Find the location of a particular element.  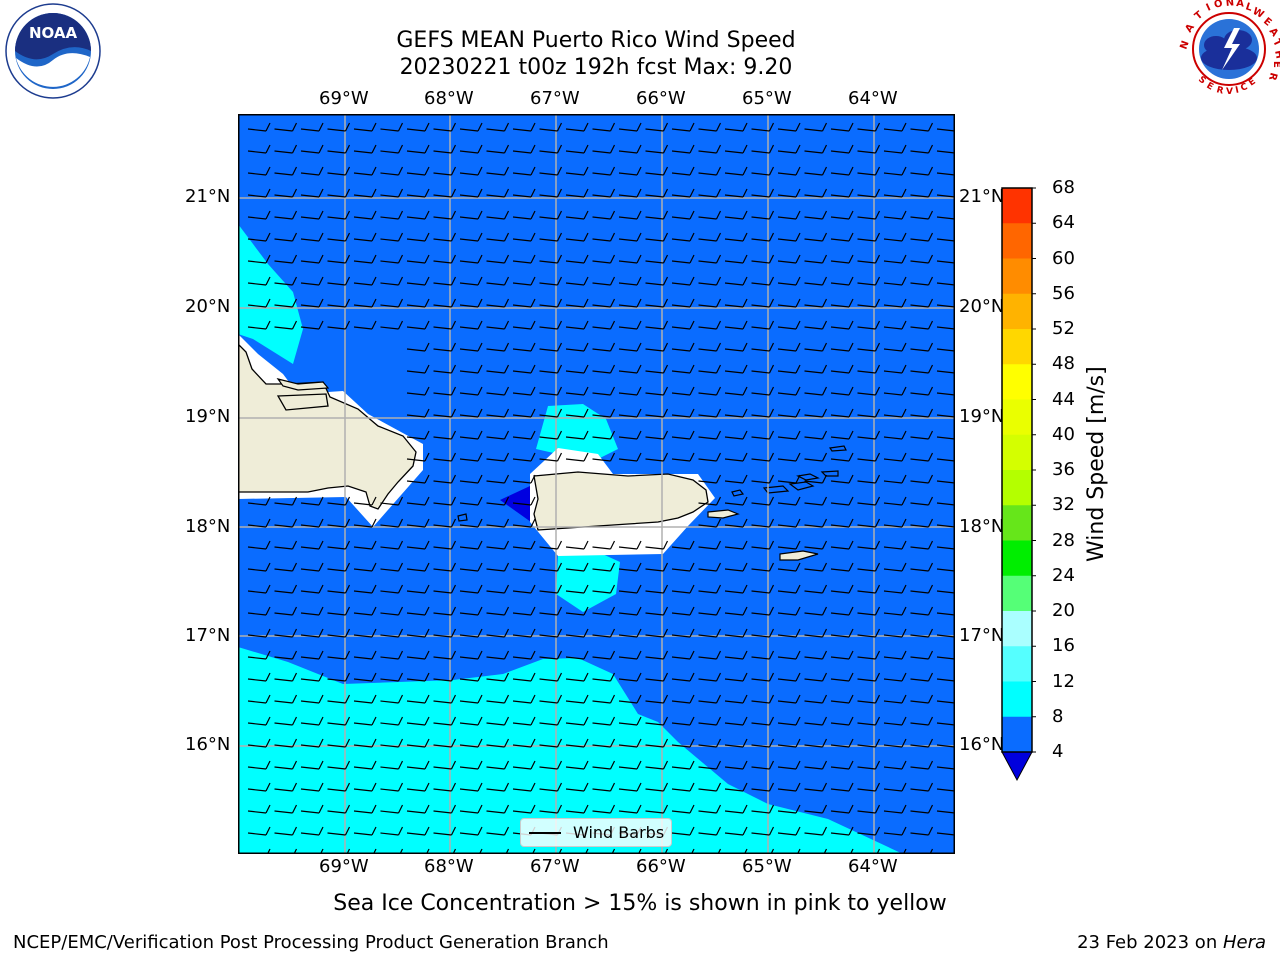

land-hispaniola is located at coordinates (302, 402).